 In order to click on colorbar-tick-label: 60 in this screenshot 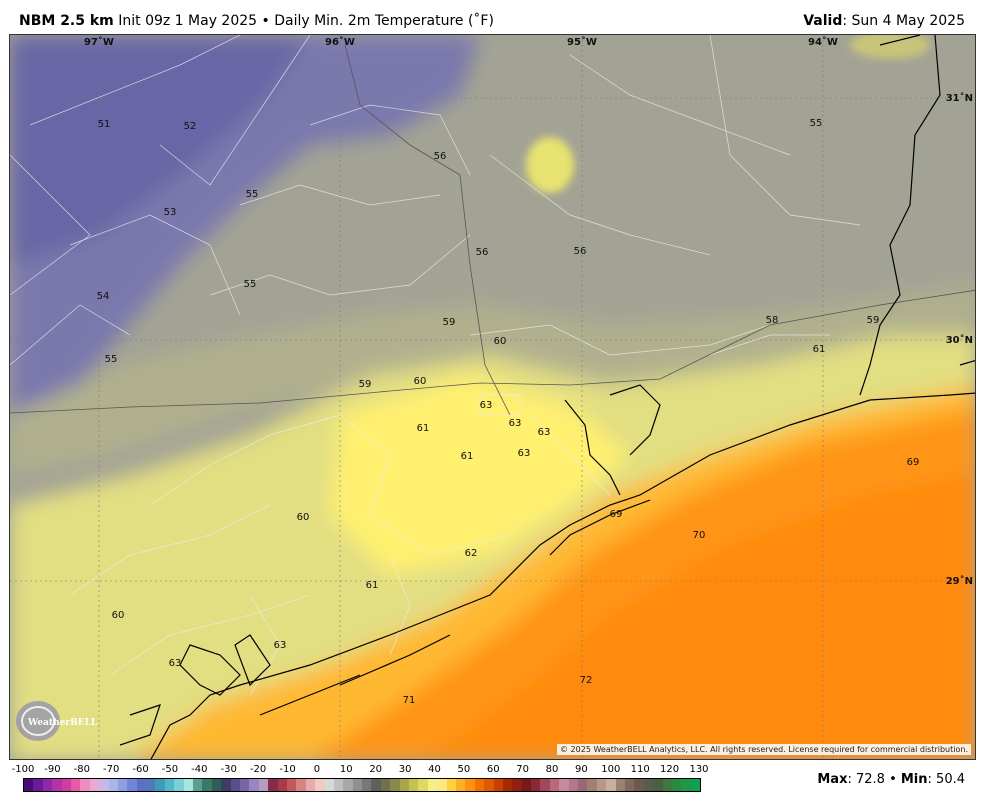, I will do `click(493, 769)`.